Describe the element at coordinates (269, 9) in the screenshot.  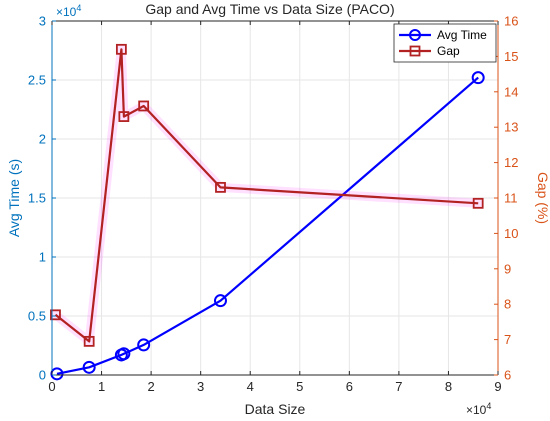
I see `chart-title: Gap and Avg Time vs Data Size (PACO)` at that location.